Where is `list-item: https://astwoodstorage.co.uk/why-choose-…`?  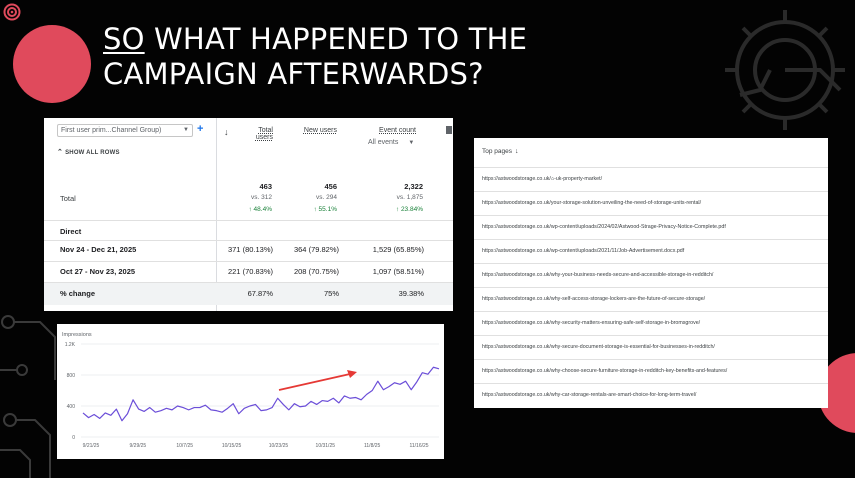 list-item: https://astwoodstorage.co.uk/why-choose-… is located at coordinates (651, 371).